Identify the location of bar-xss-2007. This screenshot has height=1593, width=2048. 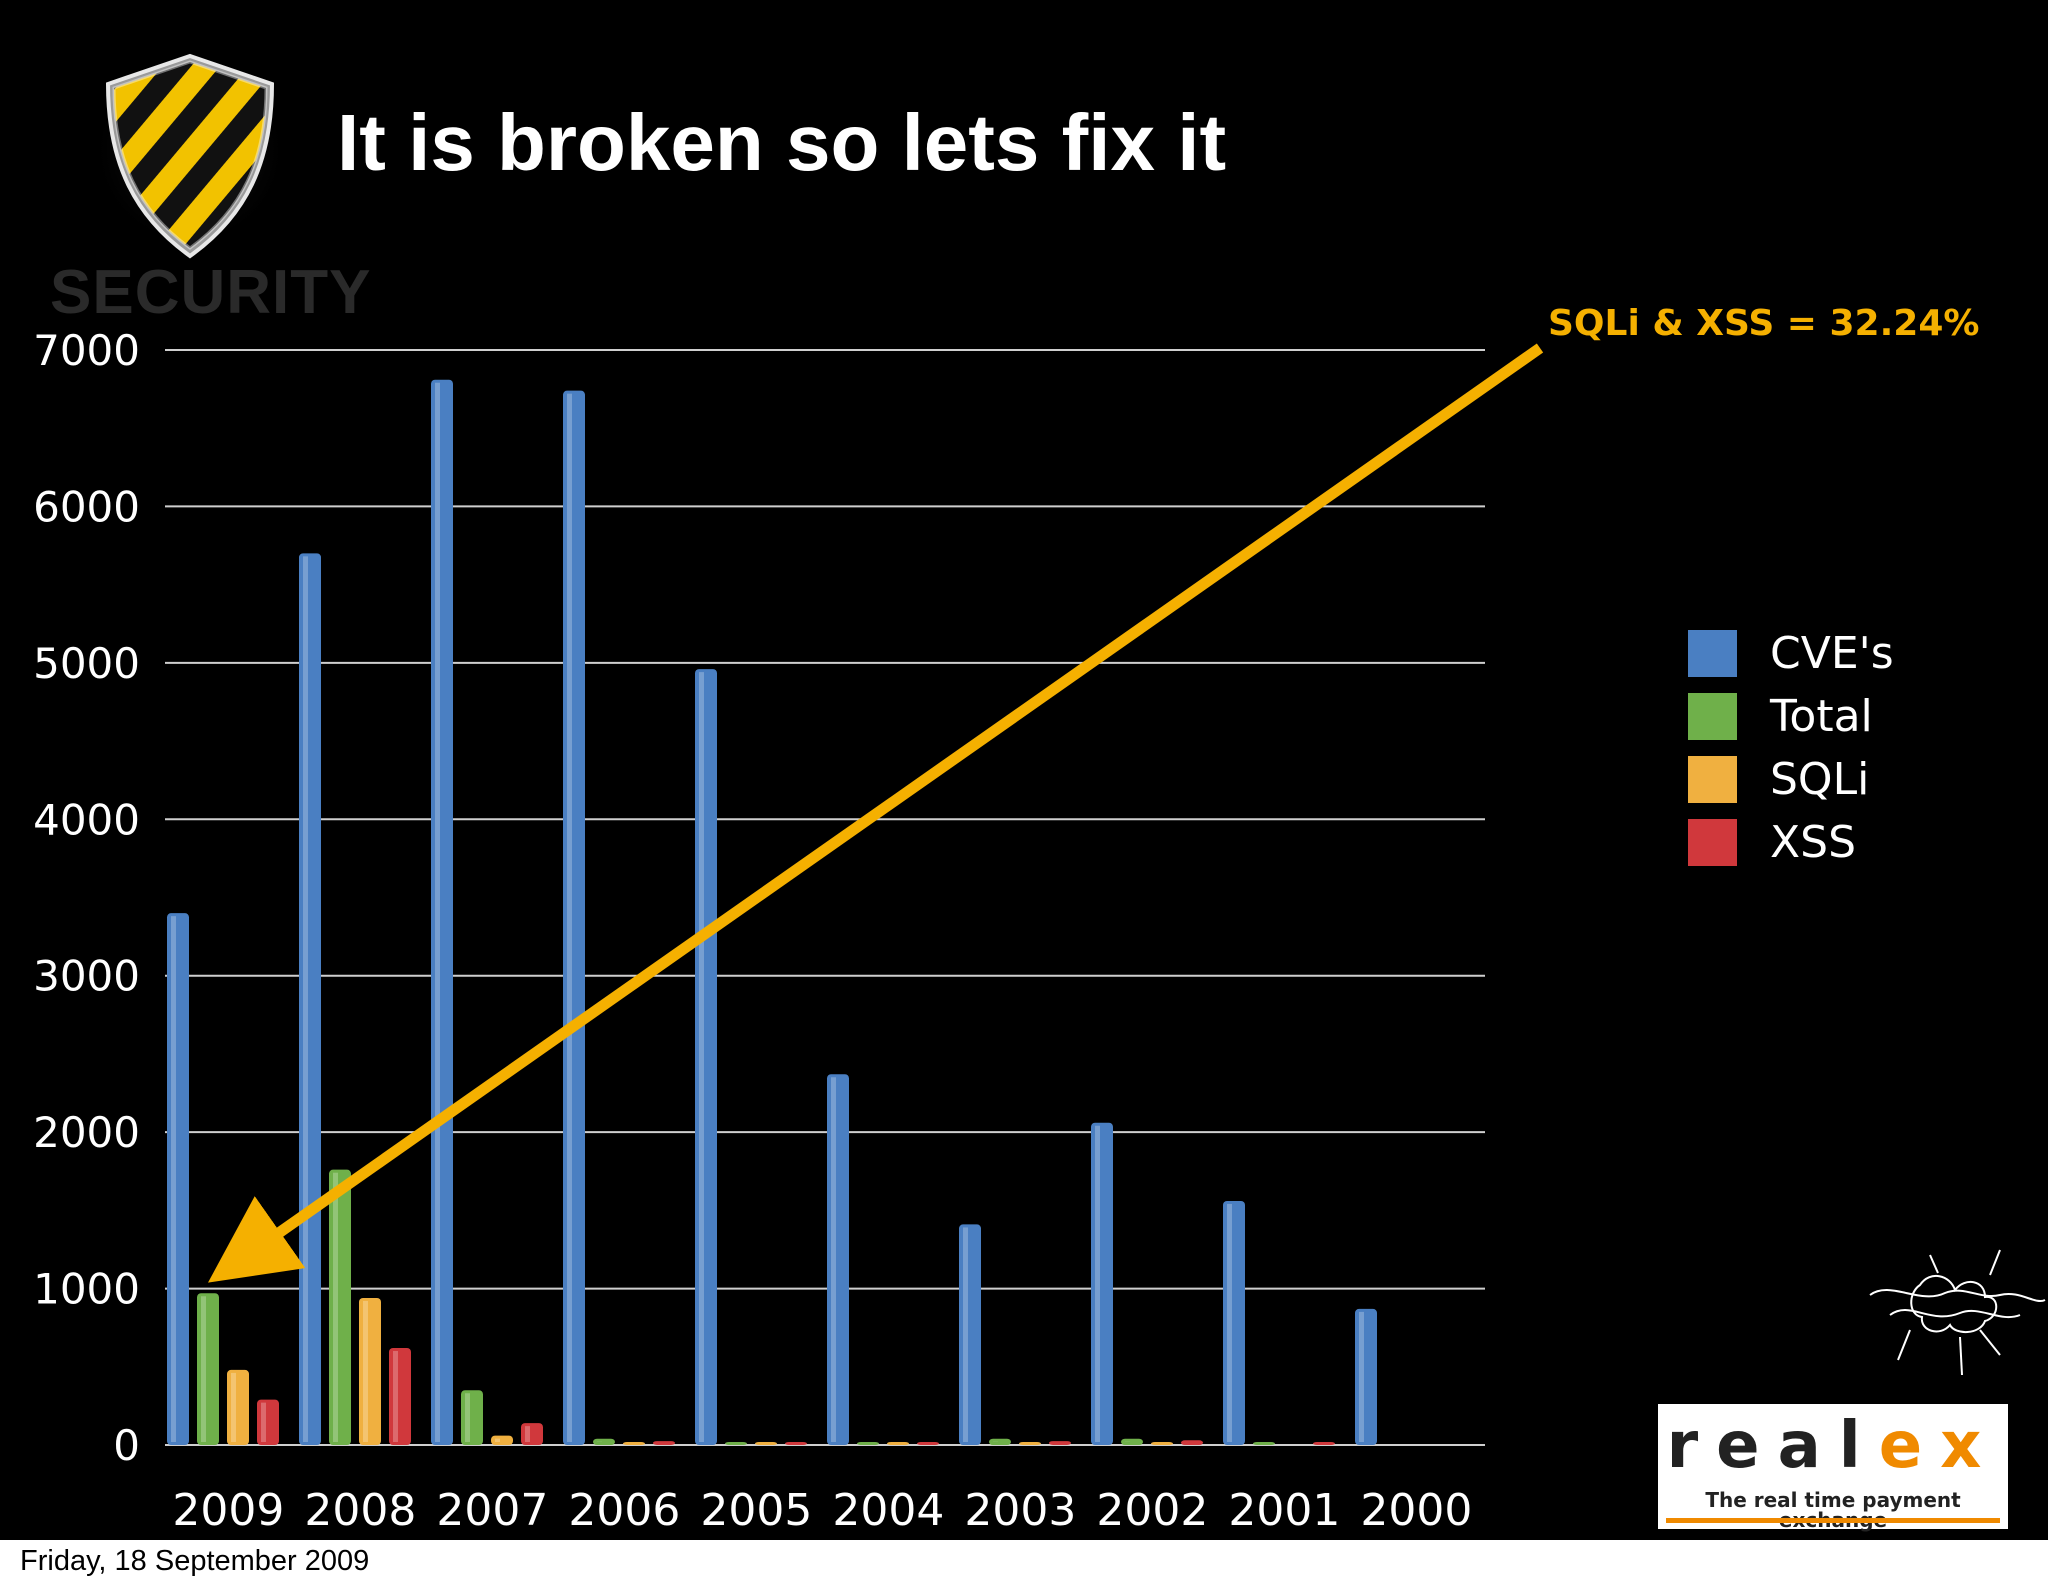
(532, 1434).